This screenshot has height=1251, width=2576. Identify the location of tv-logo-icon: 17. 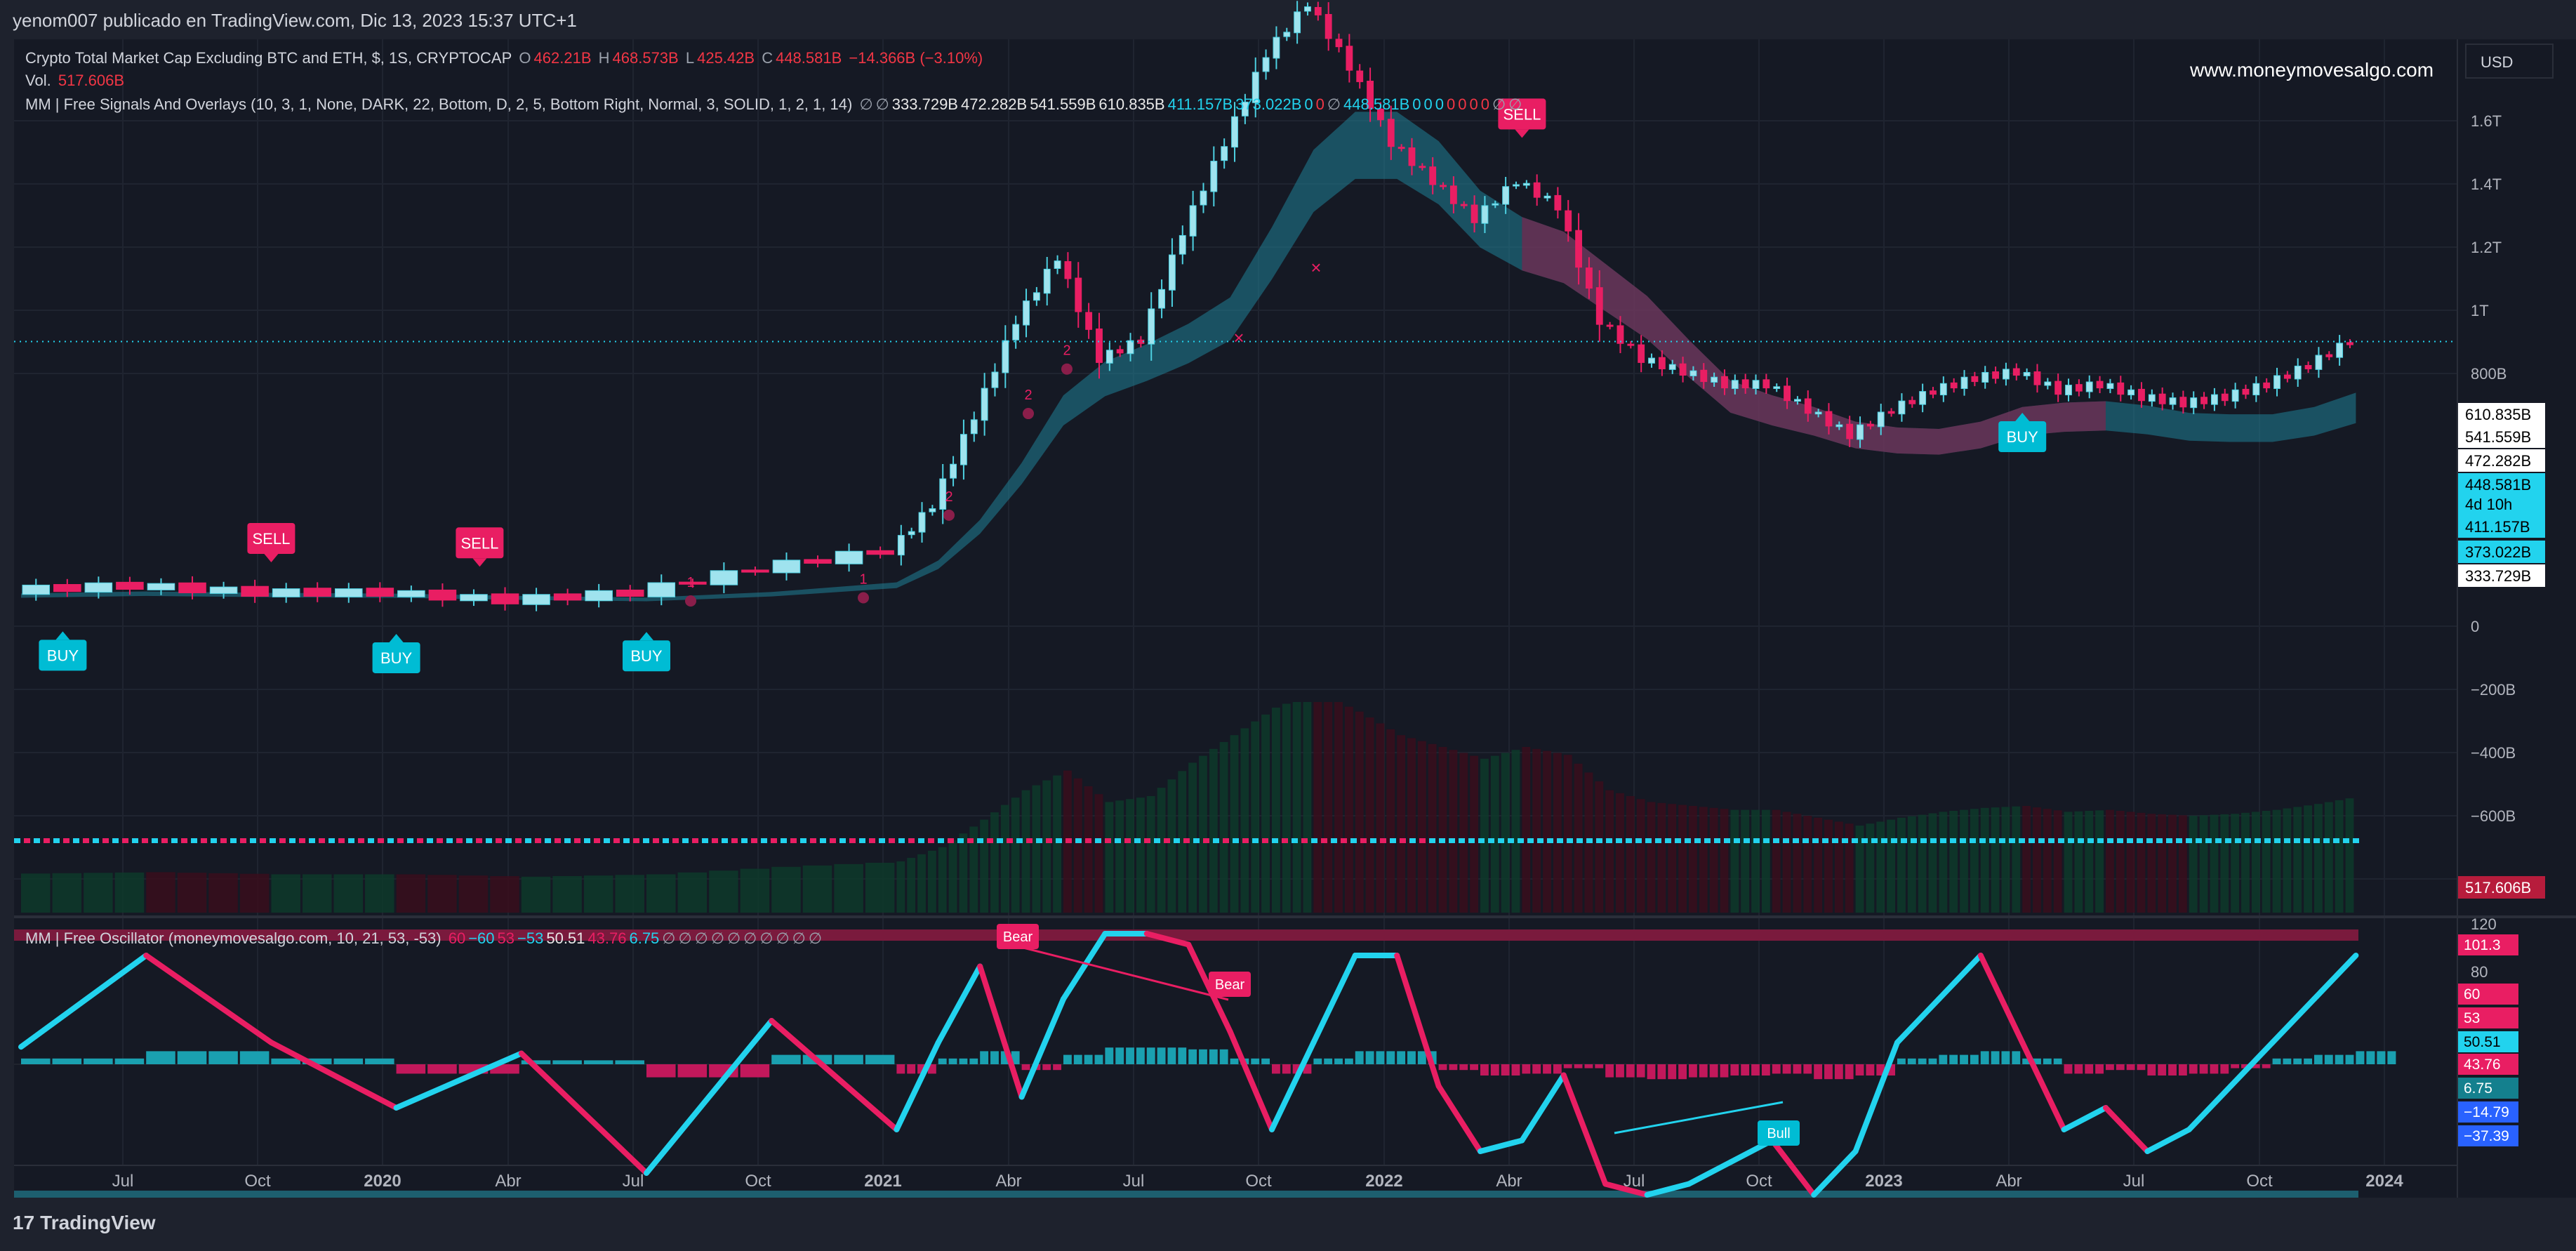
(24, 1222).